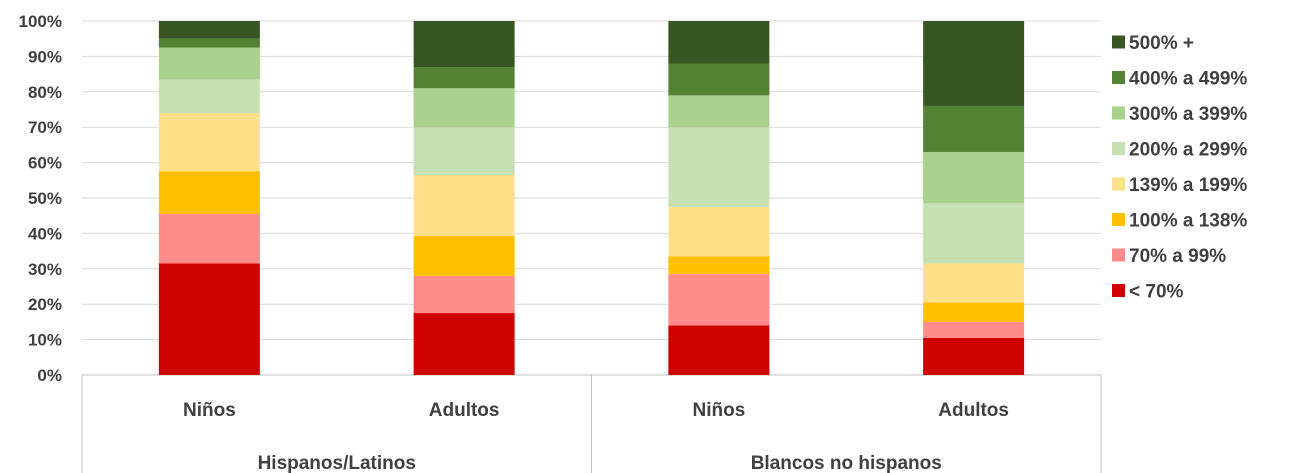 The height and width of the screenshot is (473, 1313). I want to click on legend-label: 100% a 138%, so click(1188, 221).